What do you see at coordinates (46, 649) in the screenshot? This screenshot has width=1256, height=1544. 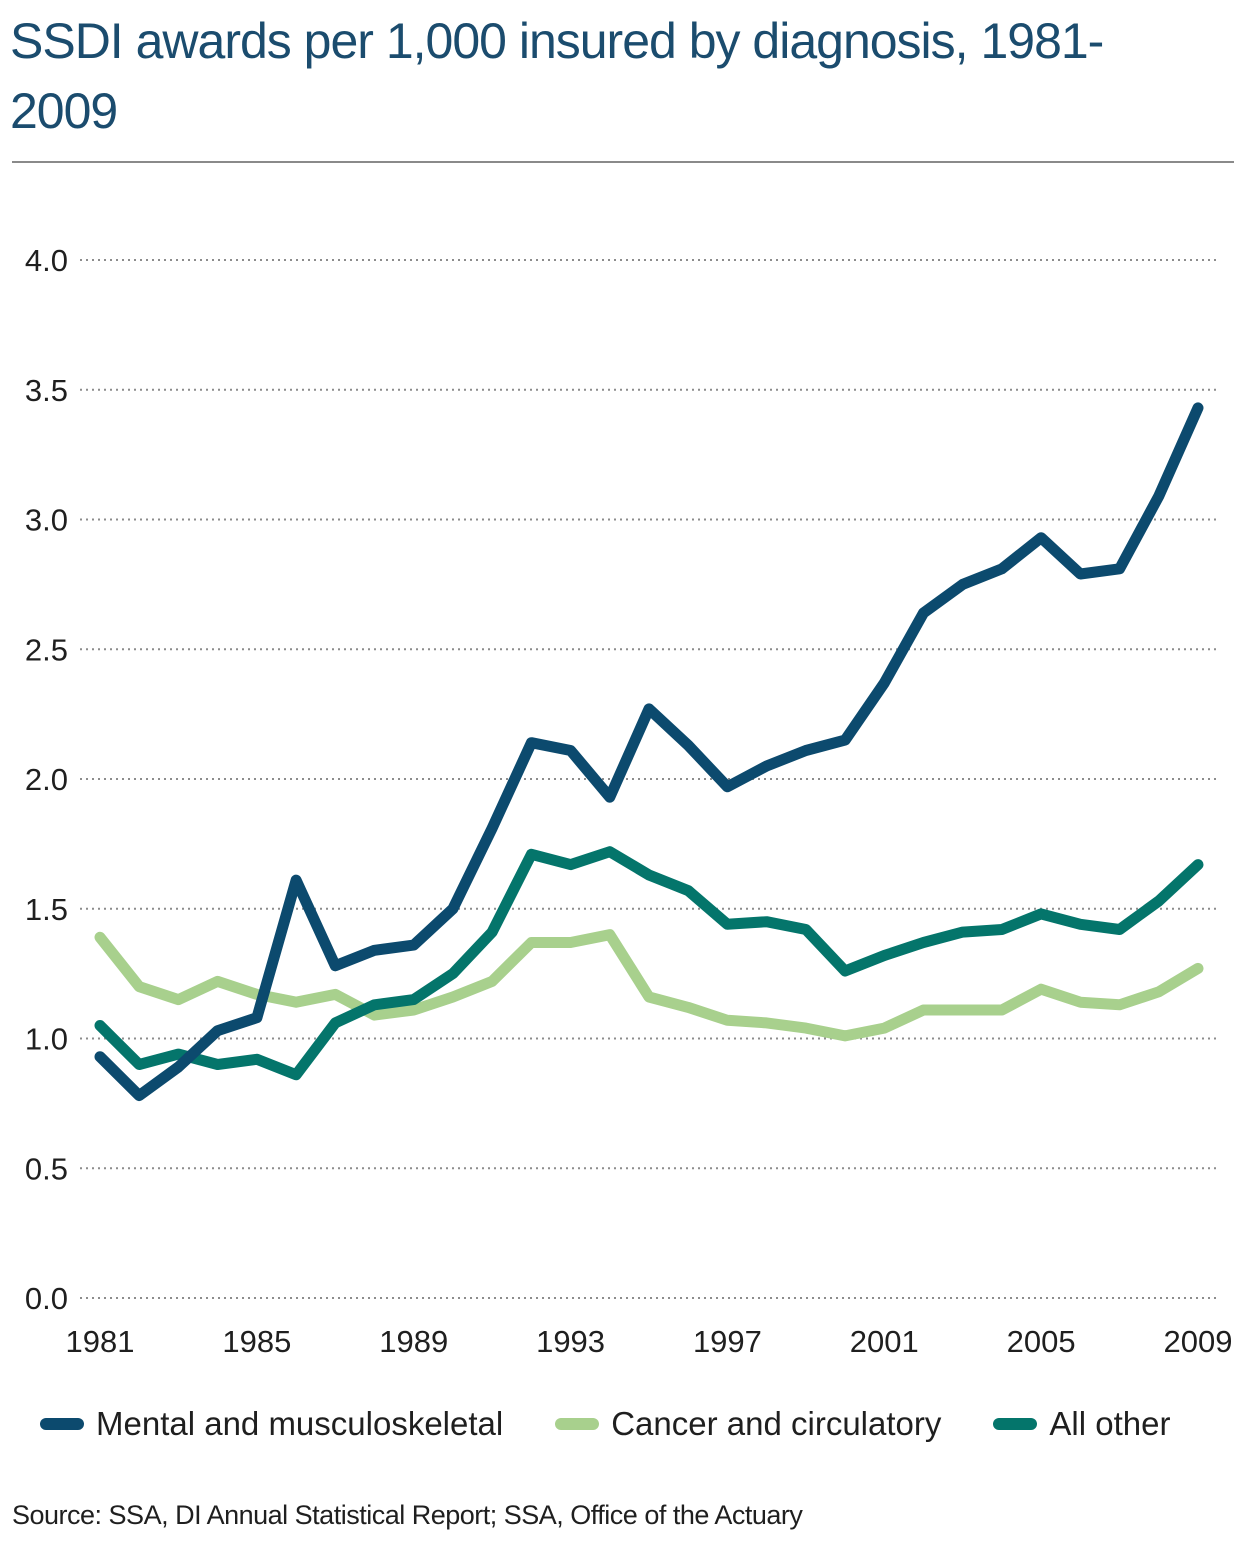 I see `y-tick-label: 2.5` at bounding box center [46, 649].